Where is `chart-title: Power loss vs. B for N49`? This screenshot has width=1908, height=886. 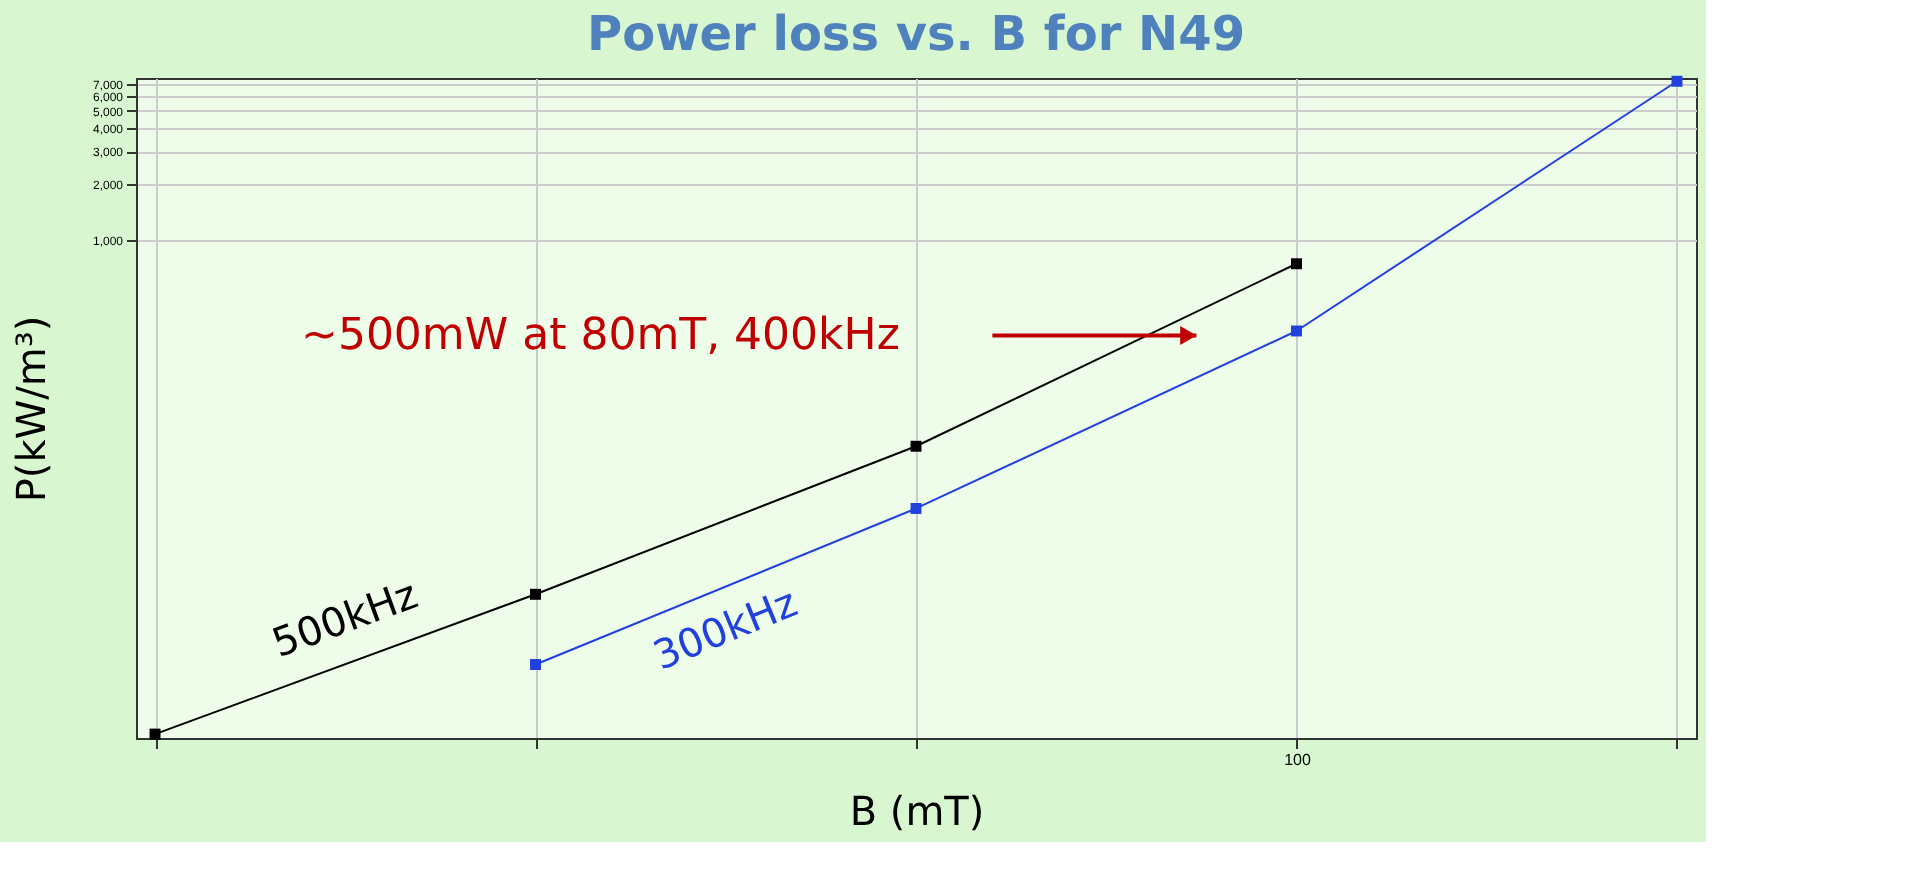
chart-title: Power loss vs. B for N49 is located at coordinates (916, 33).